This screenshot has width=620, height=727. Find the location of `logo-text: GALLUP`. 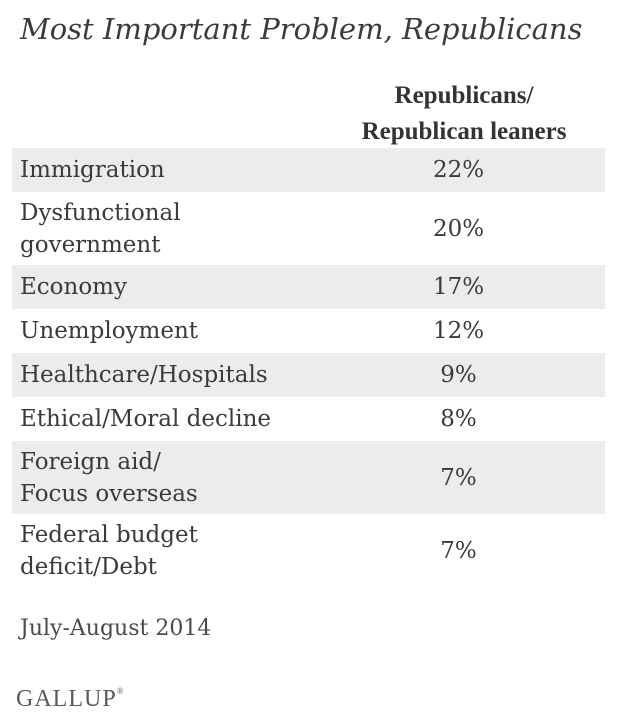

logo-text: GALLUP is located at coordinates (66, 699).